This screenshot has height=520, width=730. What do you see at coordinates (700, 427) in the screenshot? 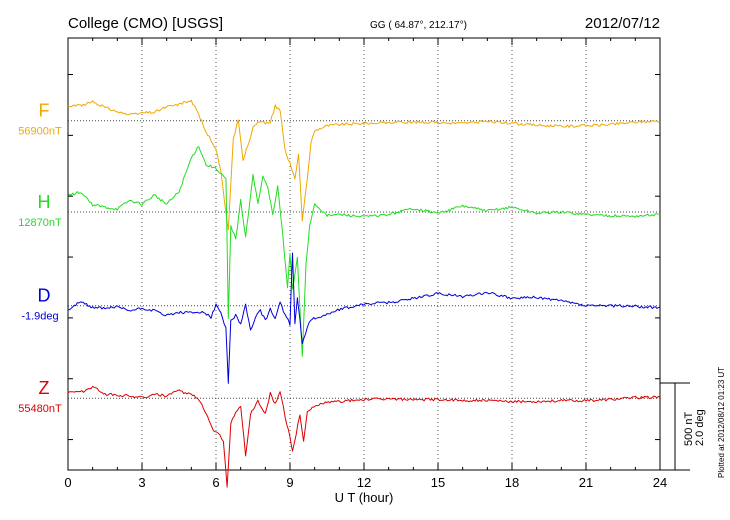
I see `scale-deg-label: 2.0 deg` at bounding box center [700, 427].